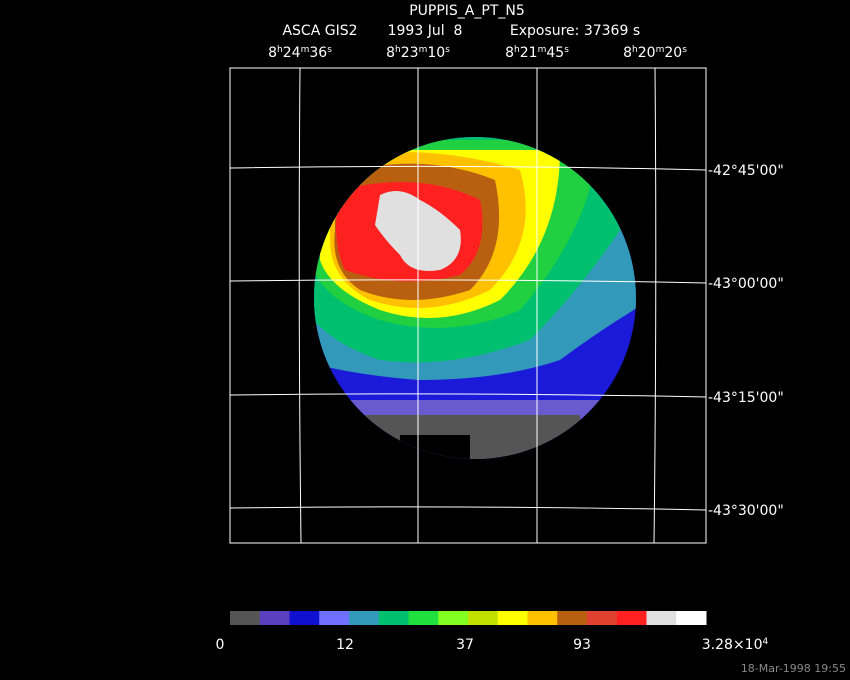  I want to click on title: PUPPIS_A_PT_N5, so click(467, 11).